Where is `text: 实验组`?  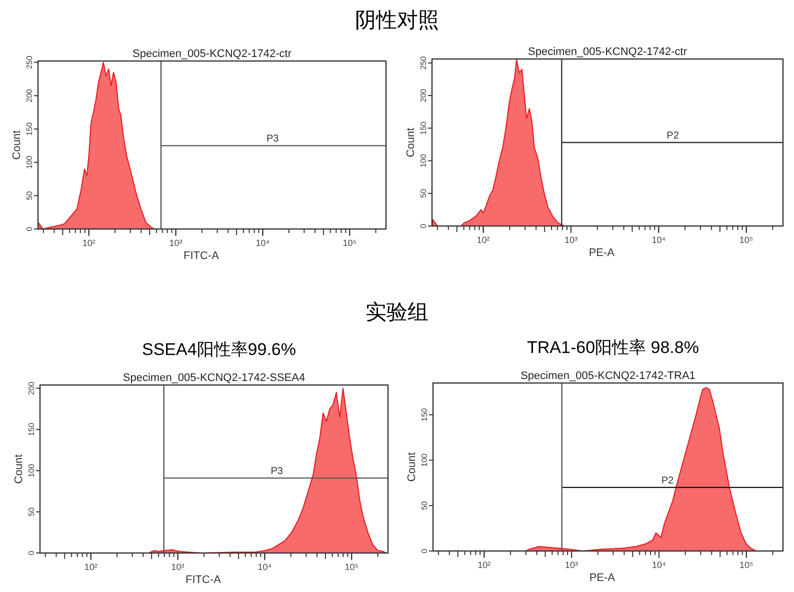
text: 实验组 is located at coordinates (397, 312).